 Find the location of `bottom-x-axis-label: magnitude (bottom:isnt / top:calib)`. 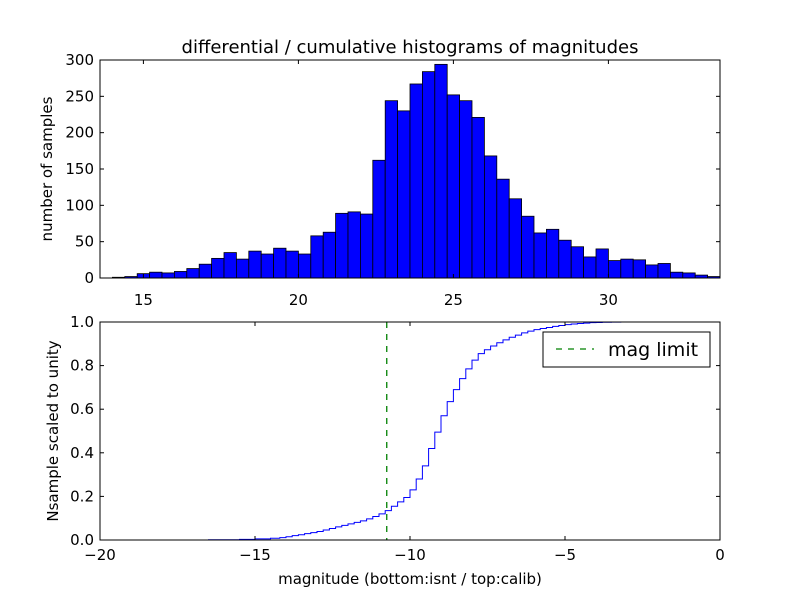

bottom-x-axis-label: magnitude (bottom:isnt / top:calib) is located at coordinates (410, 579).